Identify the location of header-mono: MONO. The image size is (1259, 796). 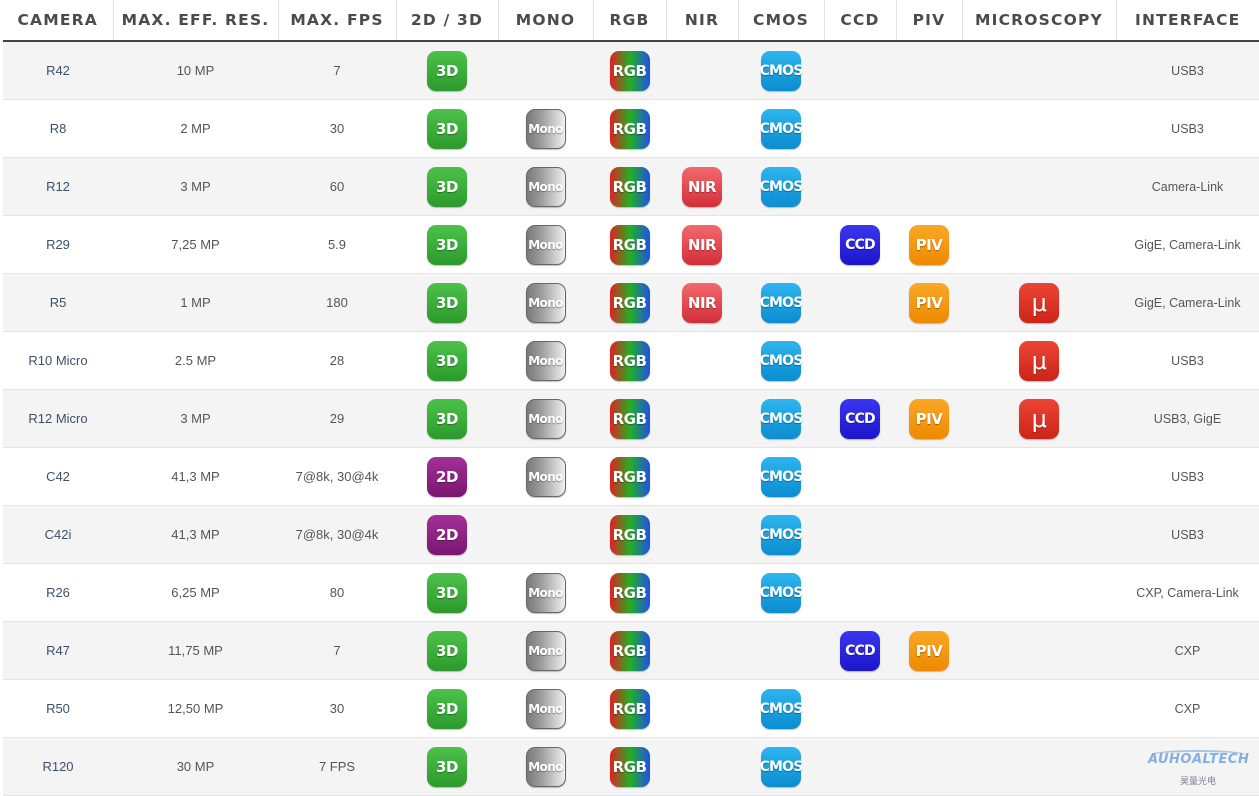
(546, 21).